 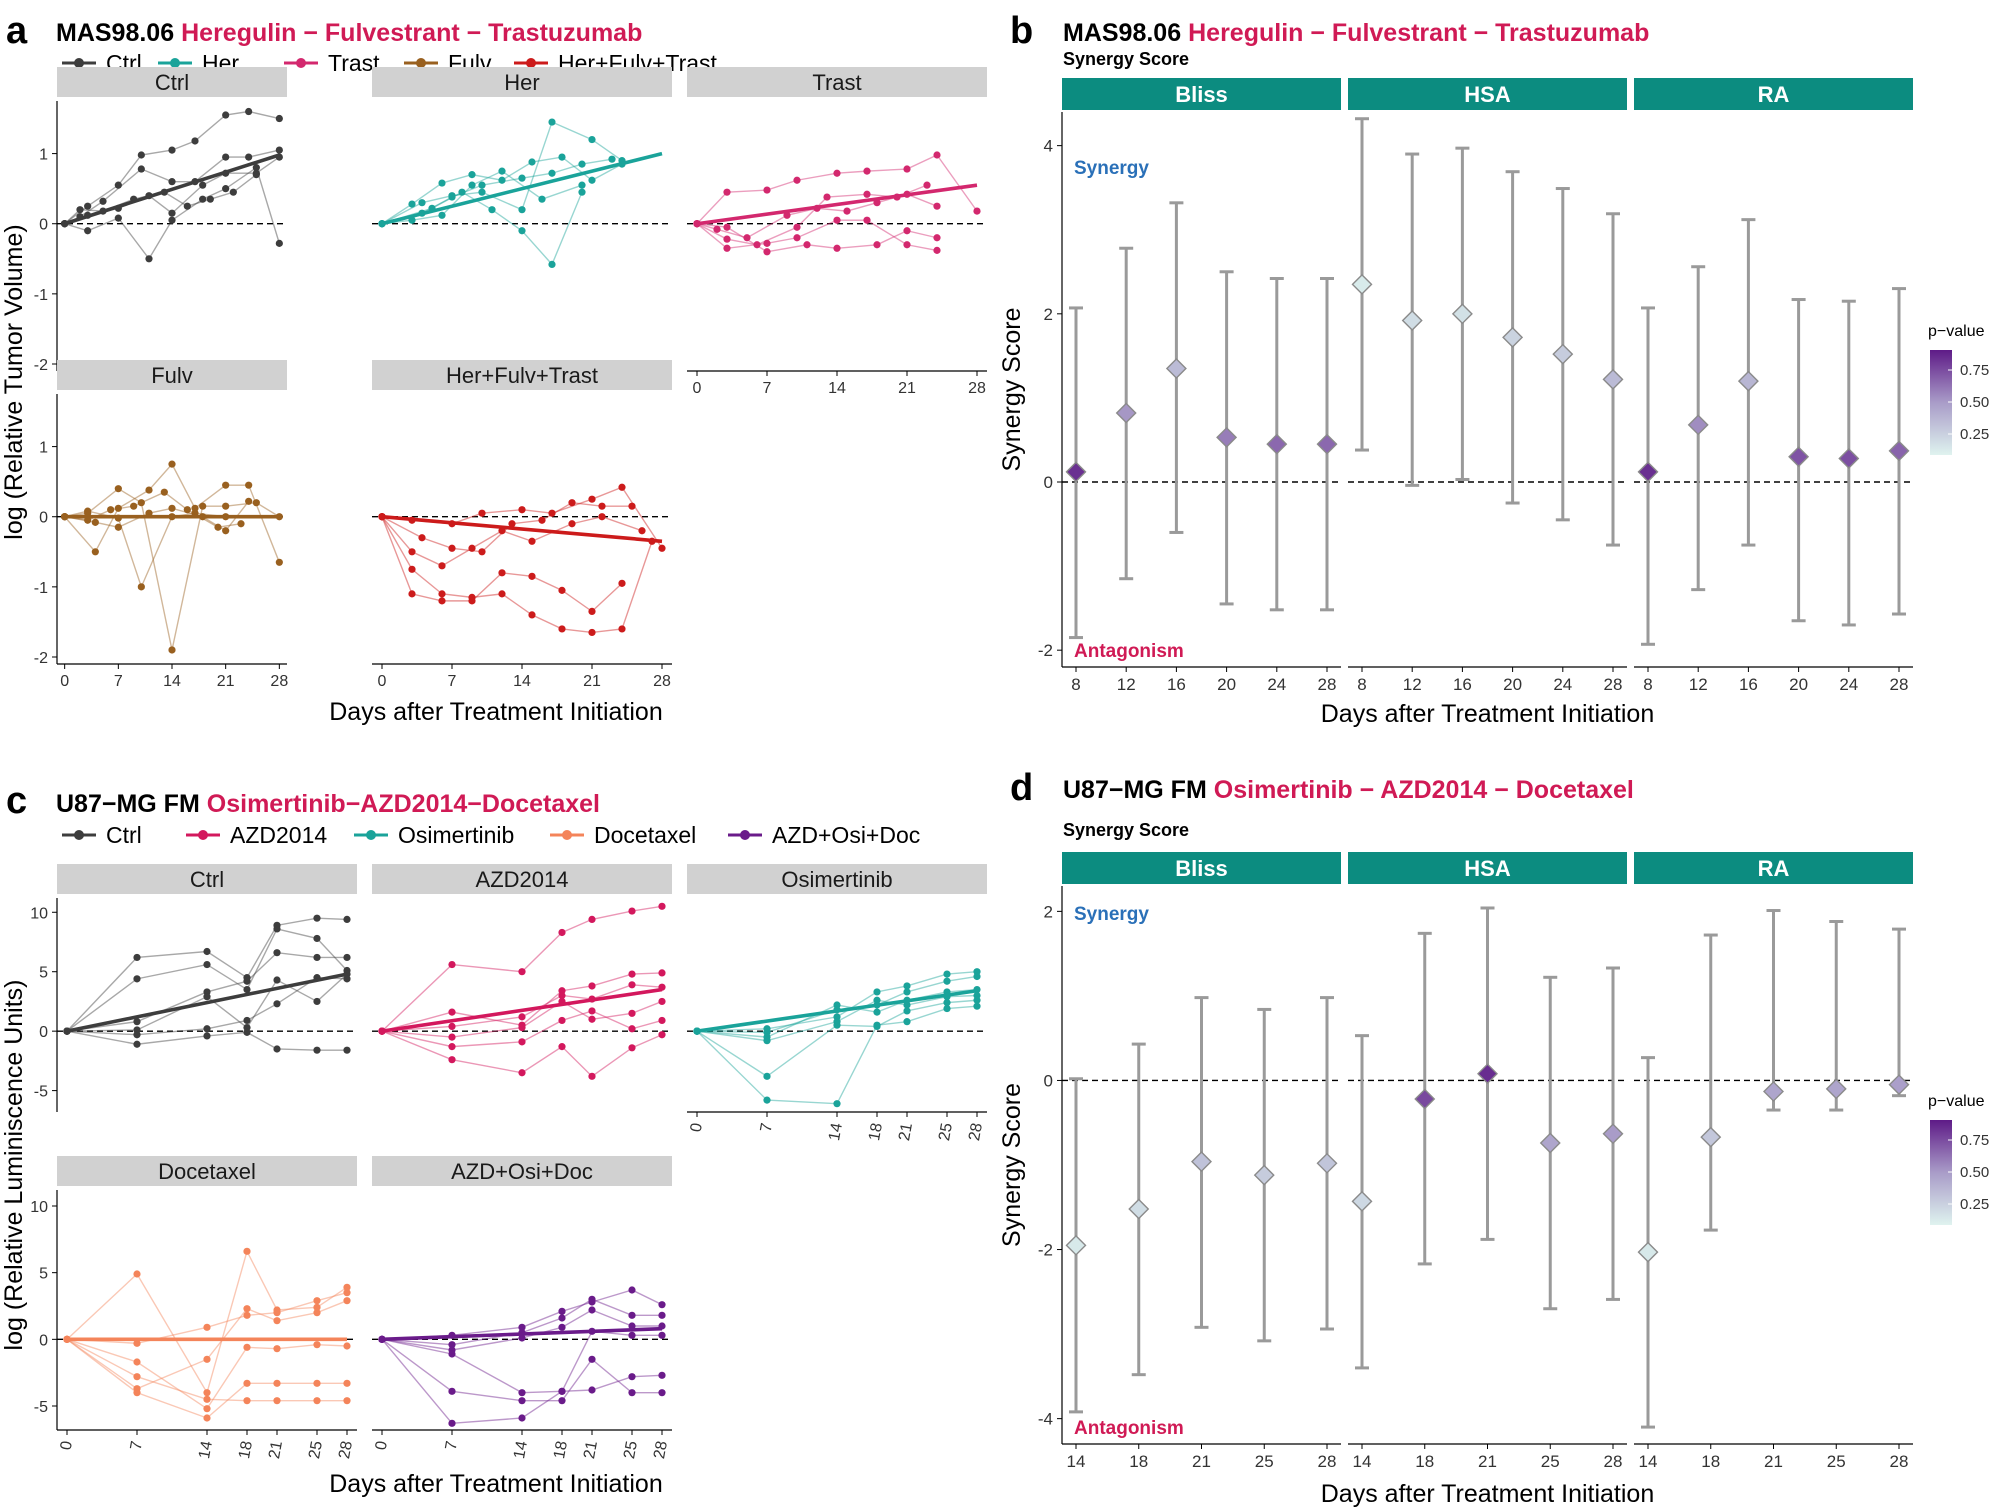 I want to click on facet-strip-label: AZD+Osi+Doc, so click(x=522, y=1171).